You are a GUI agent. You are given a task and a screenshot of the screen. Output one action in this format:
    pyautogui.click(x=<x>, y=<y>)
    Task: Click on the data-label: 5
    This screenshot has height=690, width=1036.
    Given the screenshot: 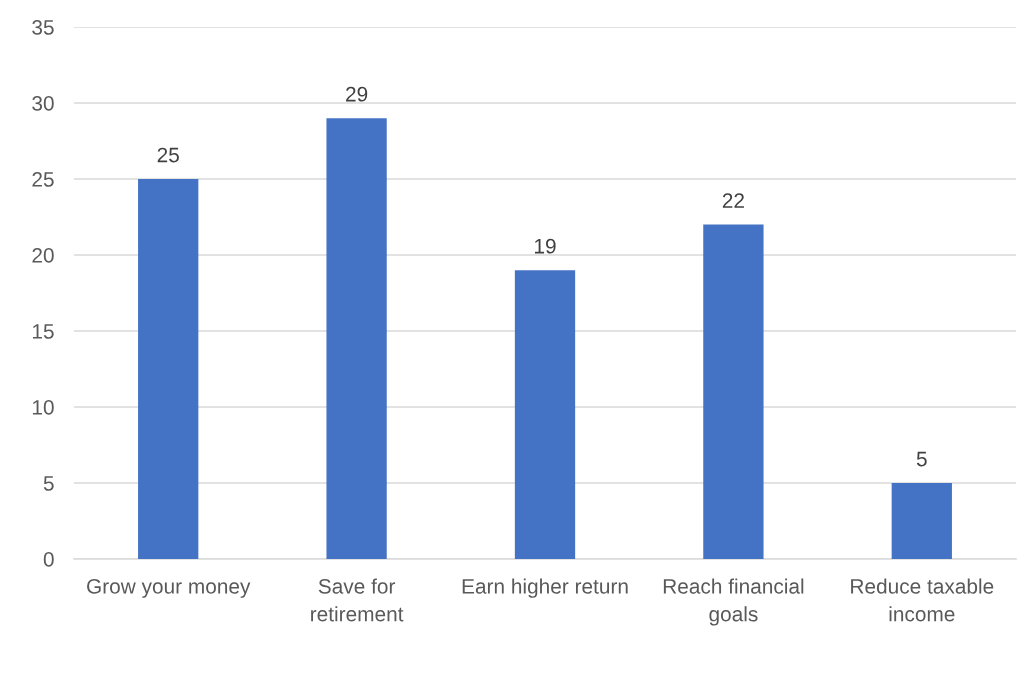 What is the action you would take?
    pyautogui.click(x=921, y=459)
    